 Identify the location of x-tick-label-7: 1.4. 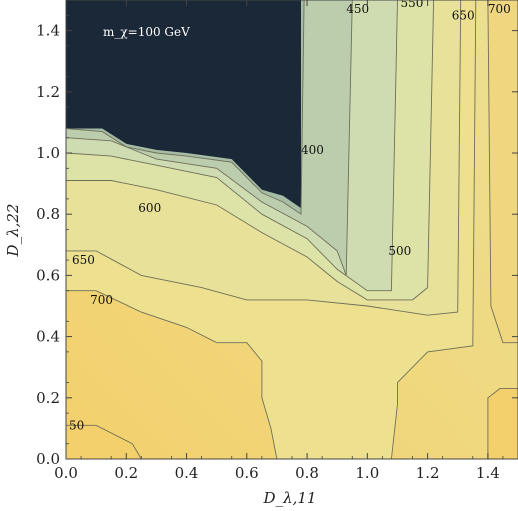
(488, 473).